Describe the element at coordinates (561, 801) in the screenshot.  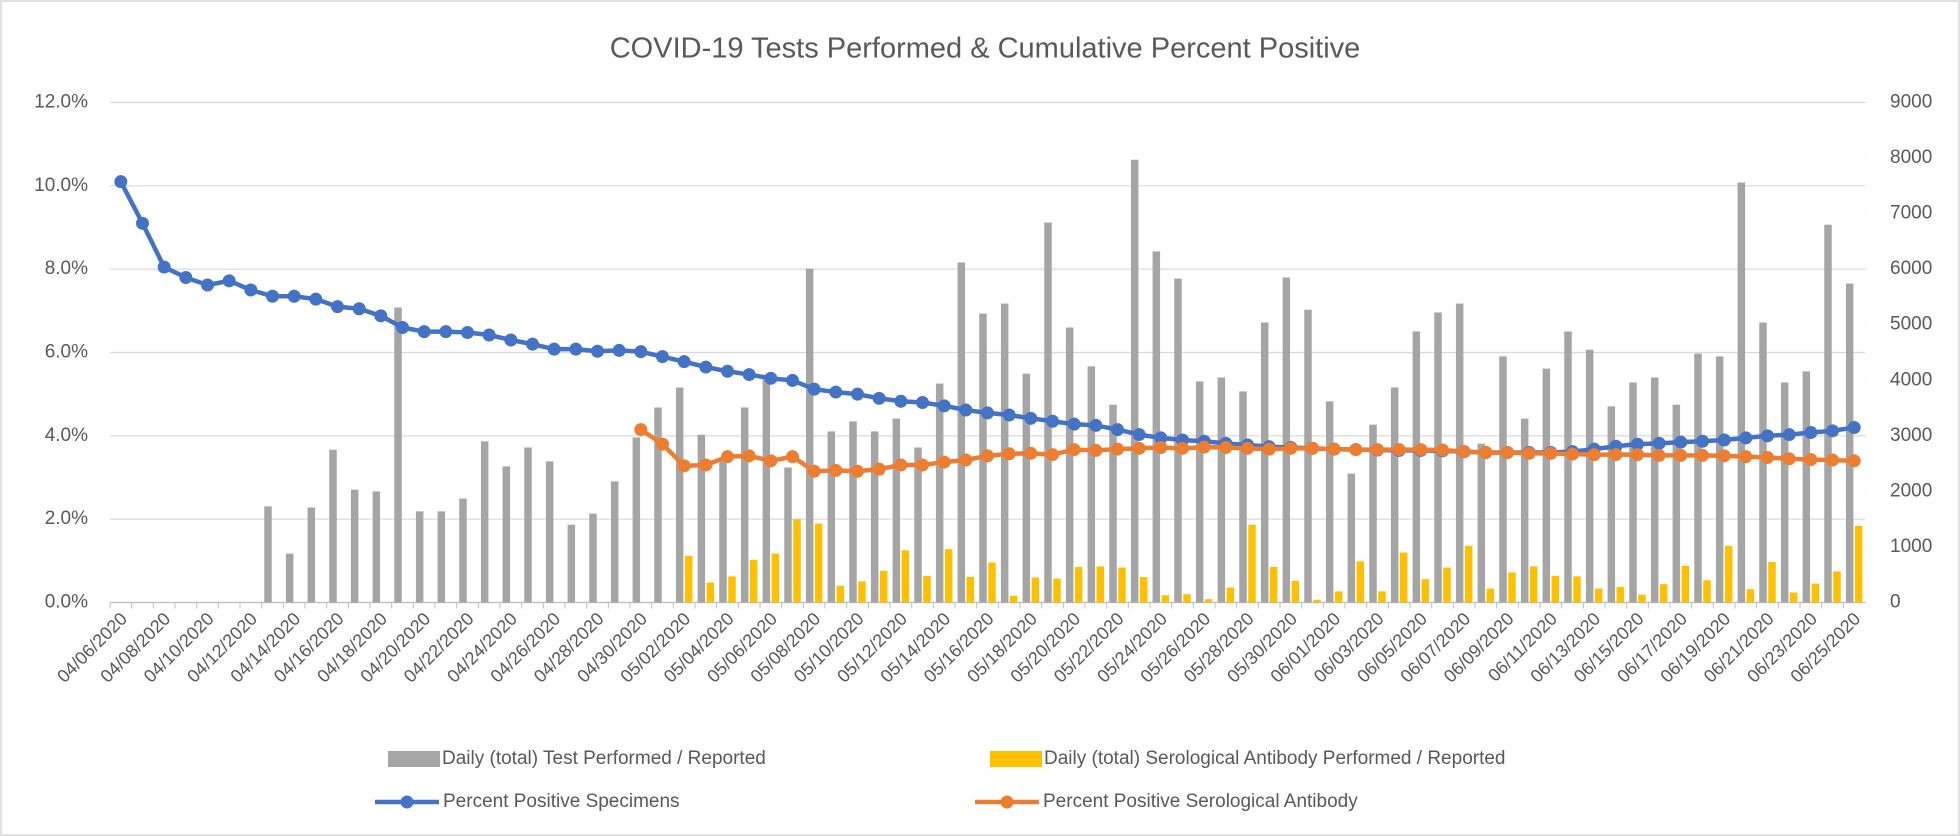
I see `legend-label: Percent Positive Specimens` at that location.